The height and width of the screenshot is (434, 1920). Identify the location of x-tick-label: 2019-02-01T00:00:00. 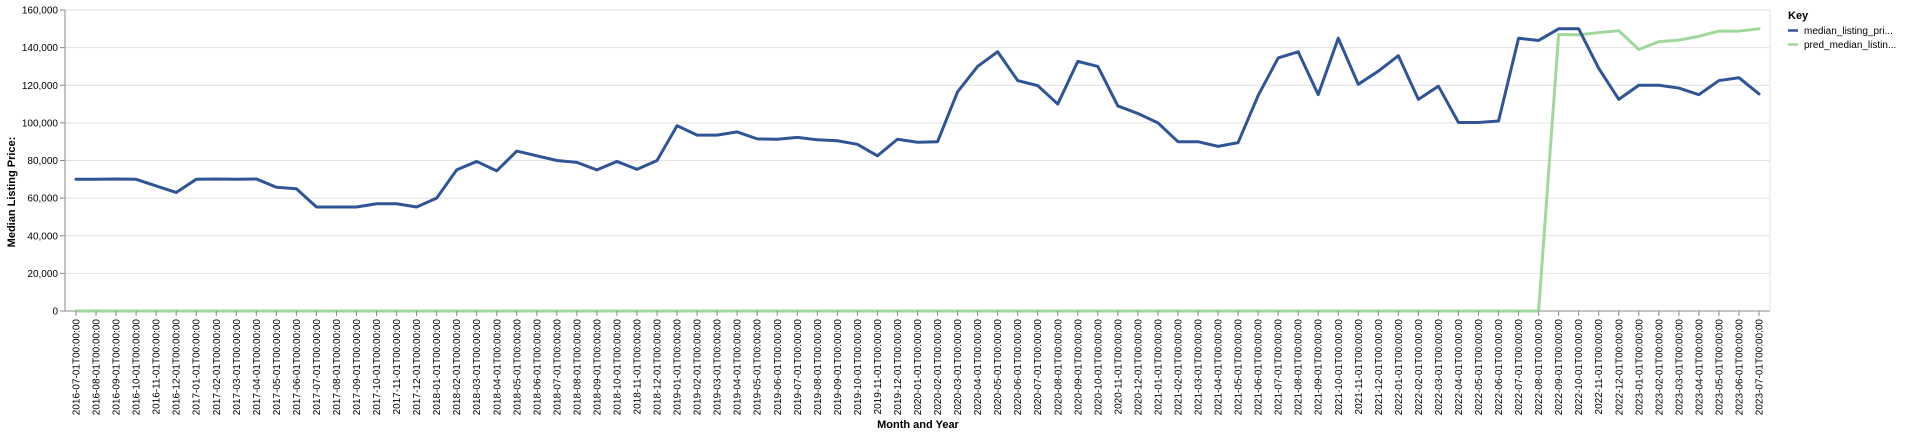
(698, 367).